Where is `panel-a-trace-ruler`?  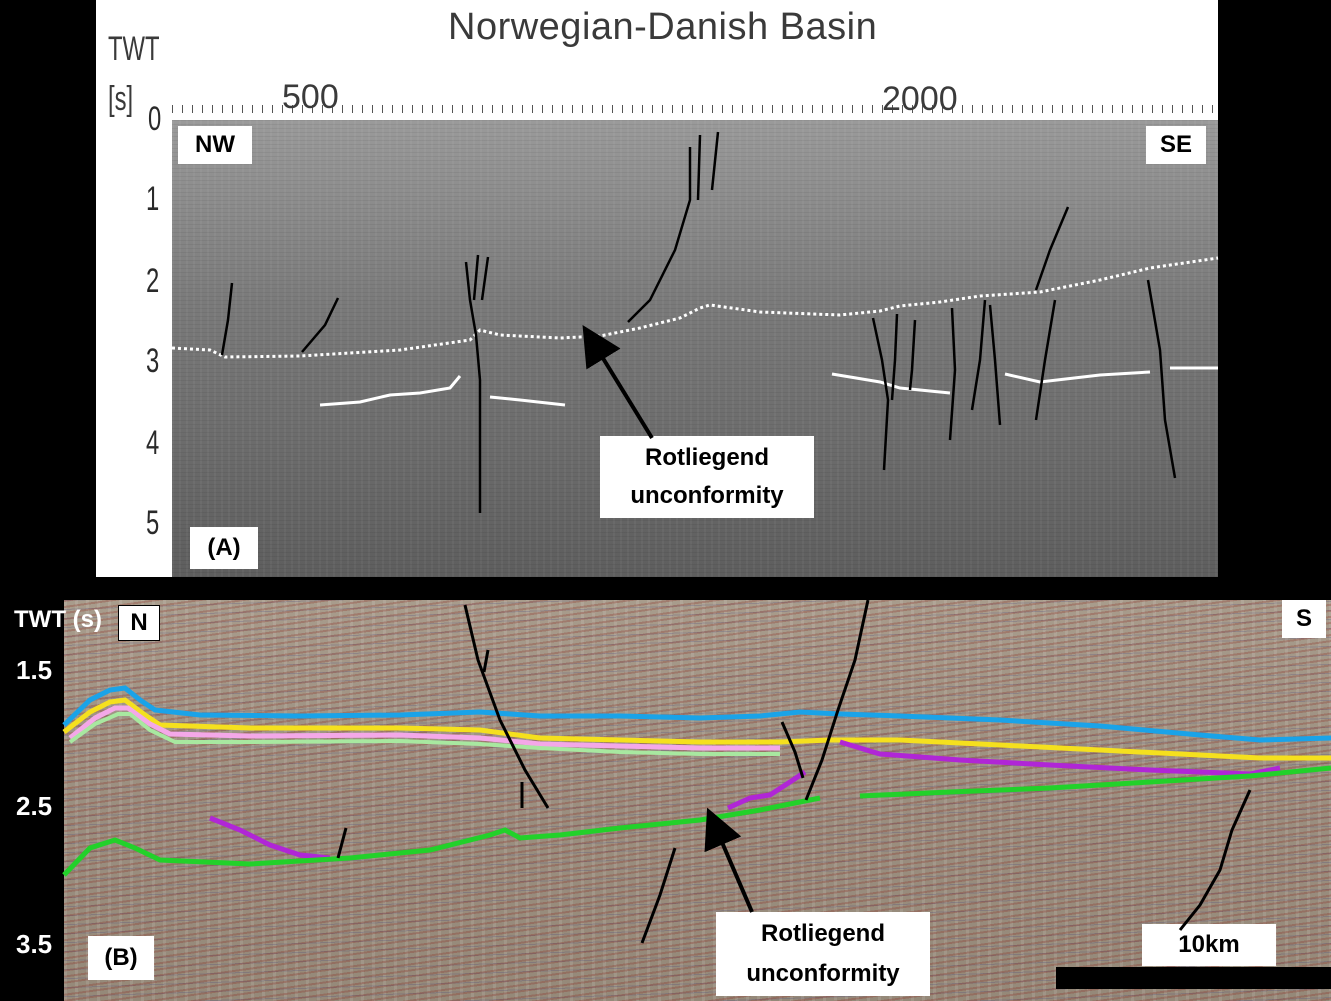 panel-a-trace-ruler is located at coordinates (695, 109).